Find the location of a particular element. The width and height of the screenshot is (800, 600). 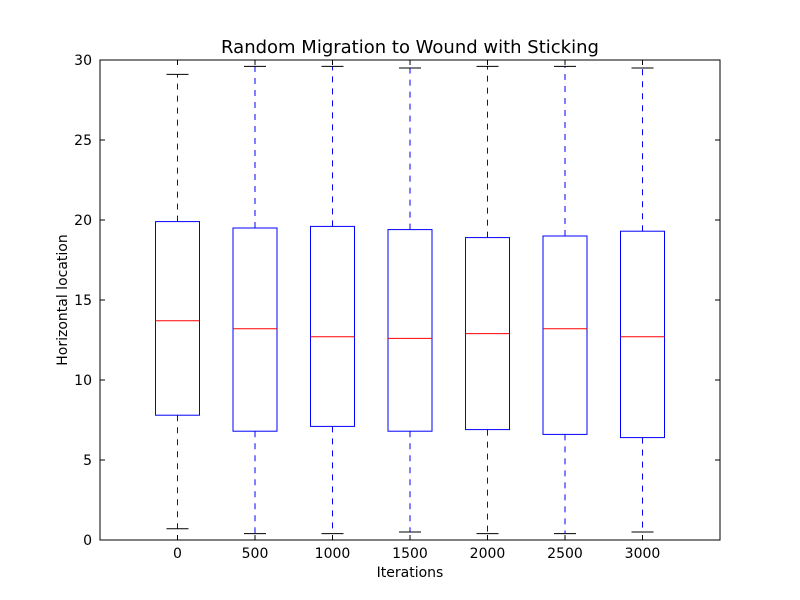

chart-title: Random Migration to Wound with Sticking is located at coordinates (410, 47).